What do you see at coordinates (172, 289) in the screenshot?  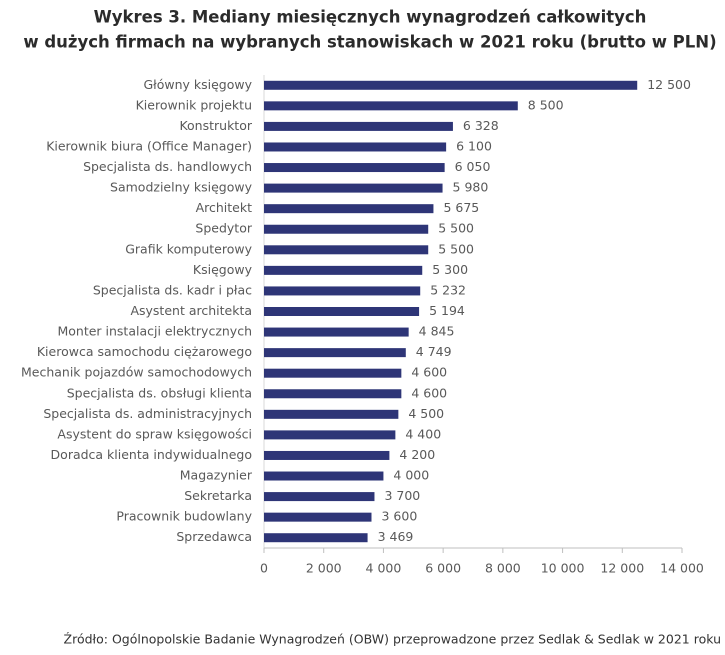 I see `y-tick-label: Specjalista ds. kadr i płac` at bounding box center [172, 289].